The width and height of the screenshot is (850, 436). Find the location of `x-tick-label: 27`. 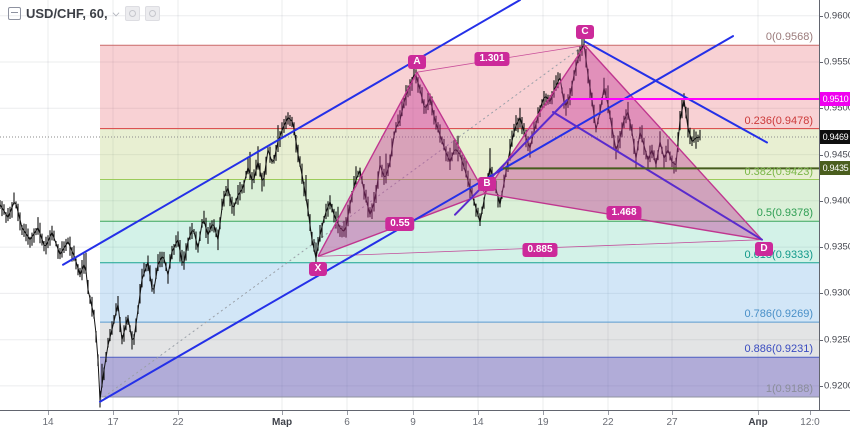

x-tick-label: 27 is located at coordinates (672, 422).